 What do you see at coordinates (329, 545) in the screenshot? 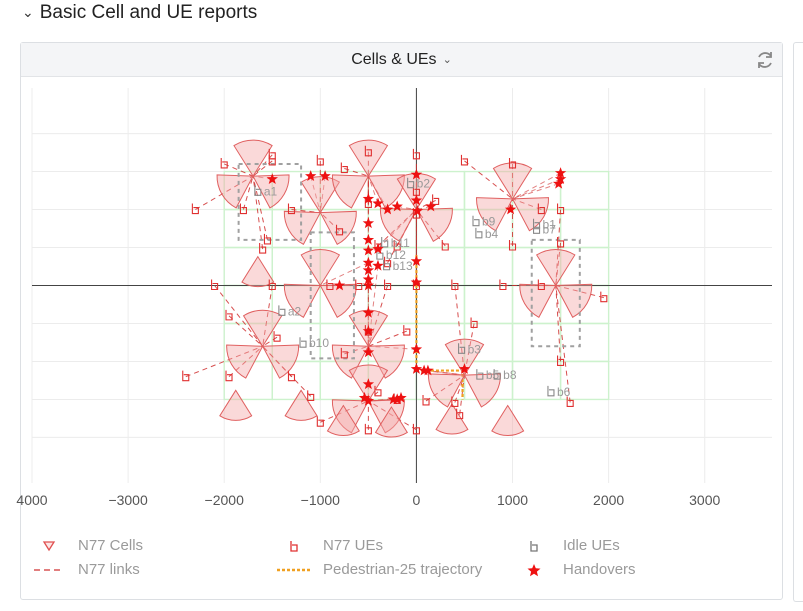
I see `legend-item-n77-ues: N77 UEs` at bounding box center [329, 545].